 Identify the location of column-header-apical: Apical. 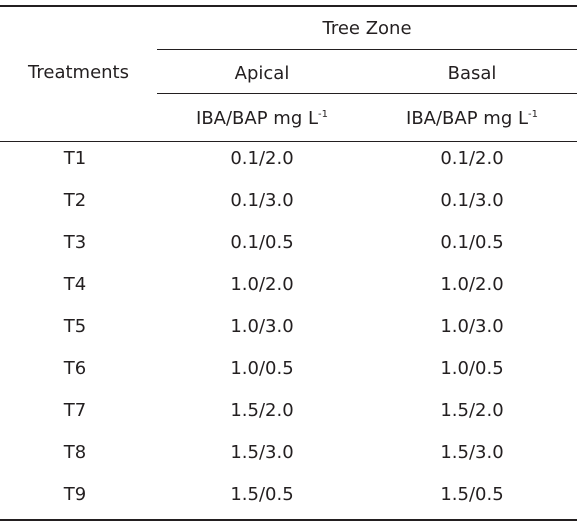
(262, 73).